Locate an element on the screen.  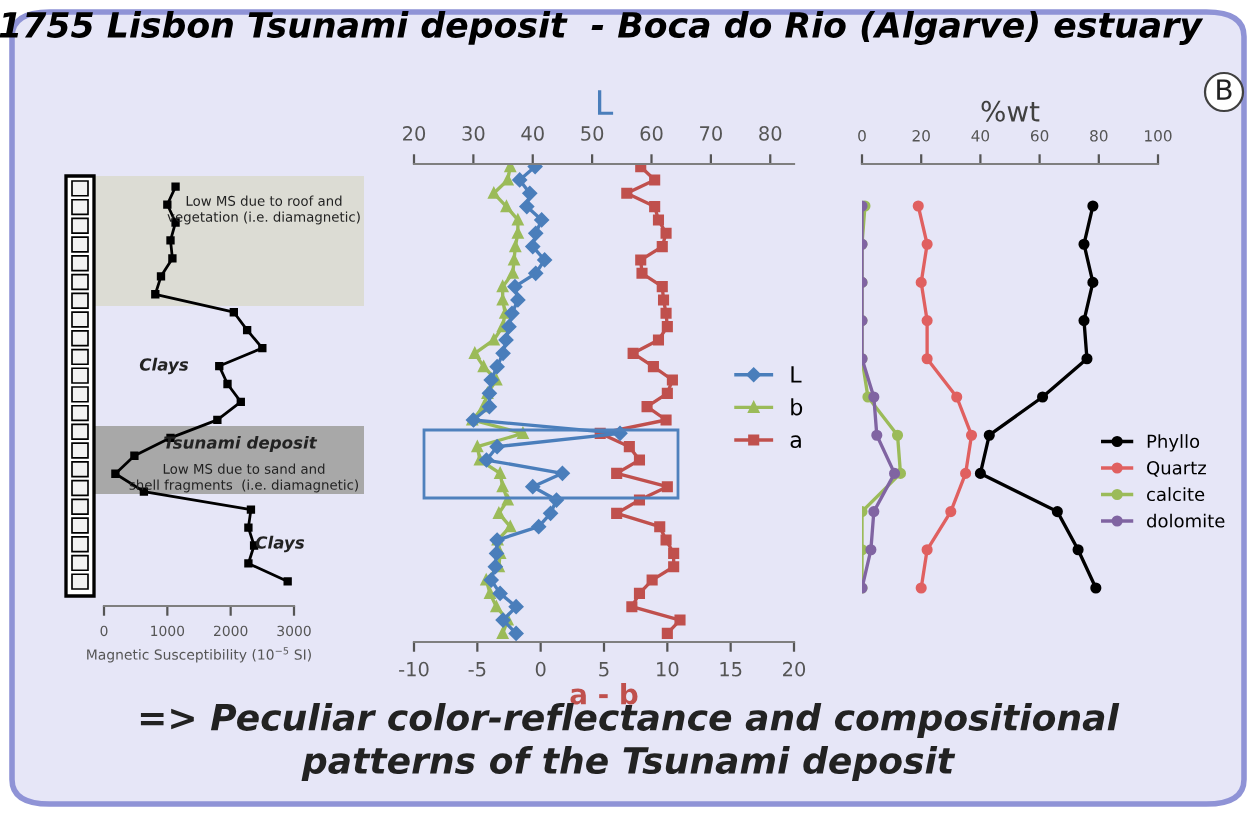
x-tick-label: 5 is located at coordinates (604, 669).